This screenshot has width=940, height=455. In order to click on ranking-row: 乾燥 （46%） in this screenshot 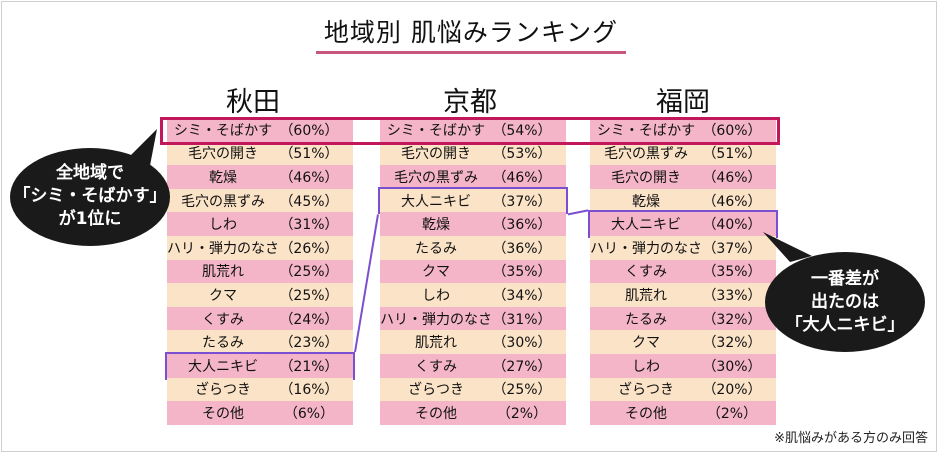, I will do `click(683, 200)`.